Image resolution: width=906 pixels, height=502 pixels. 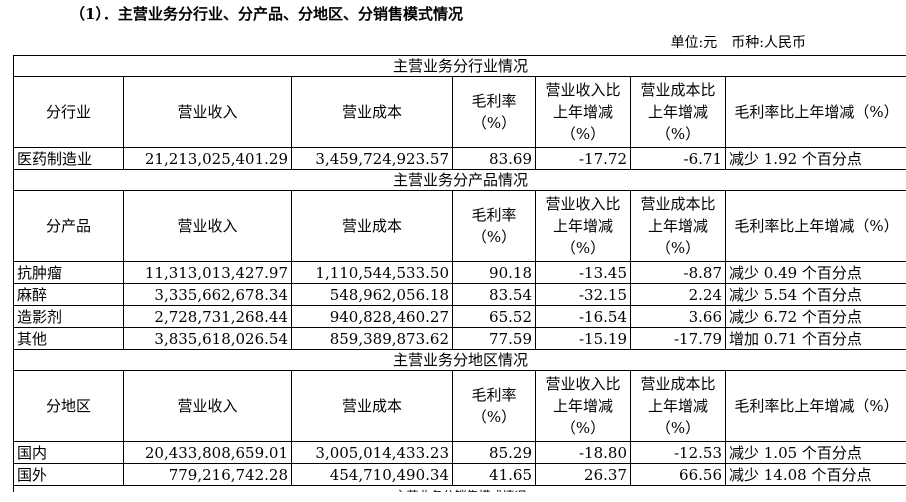 What do you see at coordinates (678, 294) in the screenshot?
I see `cell-cost-change: 2.24` at bounding box center [678, 294].